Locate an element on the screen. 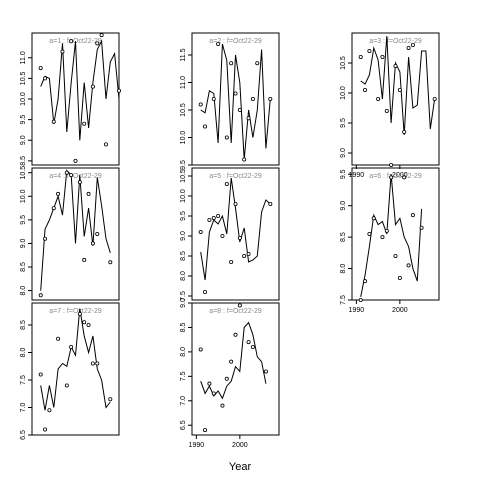  panel-title: a=6 : f=Oct22-29 is located at coordinates (395, 176).